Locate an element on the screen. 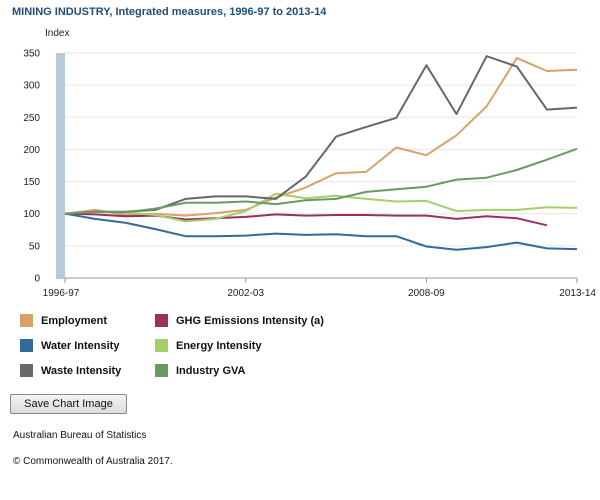  legend-item-industry-gva: Industry GVA is located at coordinates (200, 370).